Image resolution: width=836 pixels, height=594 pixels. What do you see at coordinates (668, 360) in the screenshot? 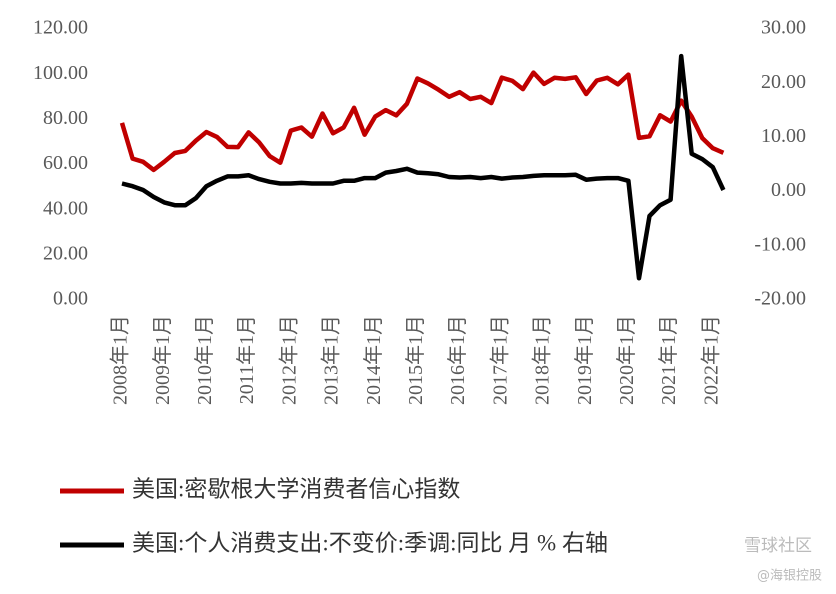
I see `x-tick-label: 2021年1月` at bounding box center [668, 360].